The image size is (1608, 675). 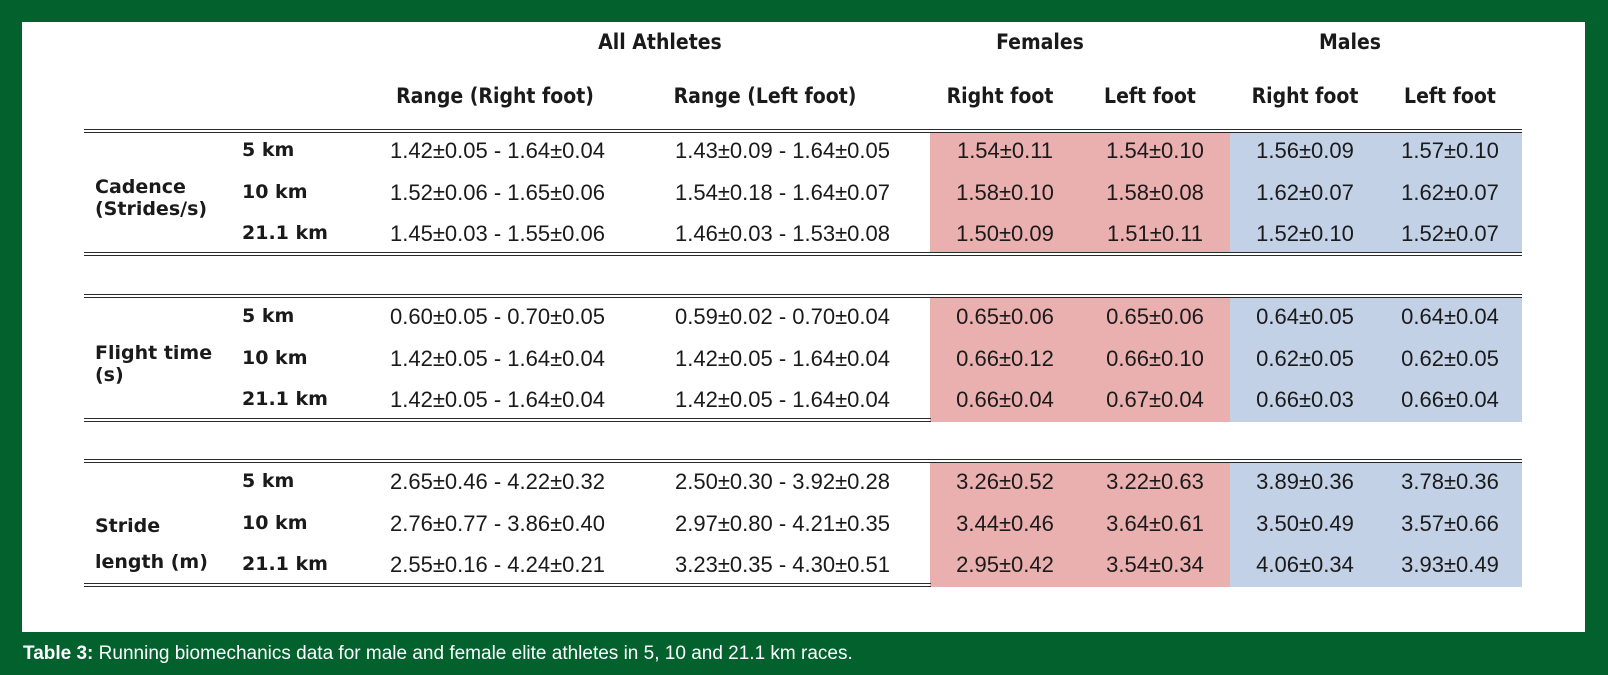 I want to click on table-cell: 1.58±0.08, so click(x=1155, y=192).